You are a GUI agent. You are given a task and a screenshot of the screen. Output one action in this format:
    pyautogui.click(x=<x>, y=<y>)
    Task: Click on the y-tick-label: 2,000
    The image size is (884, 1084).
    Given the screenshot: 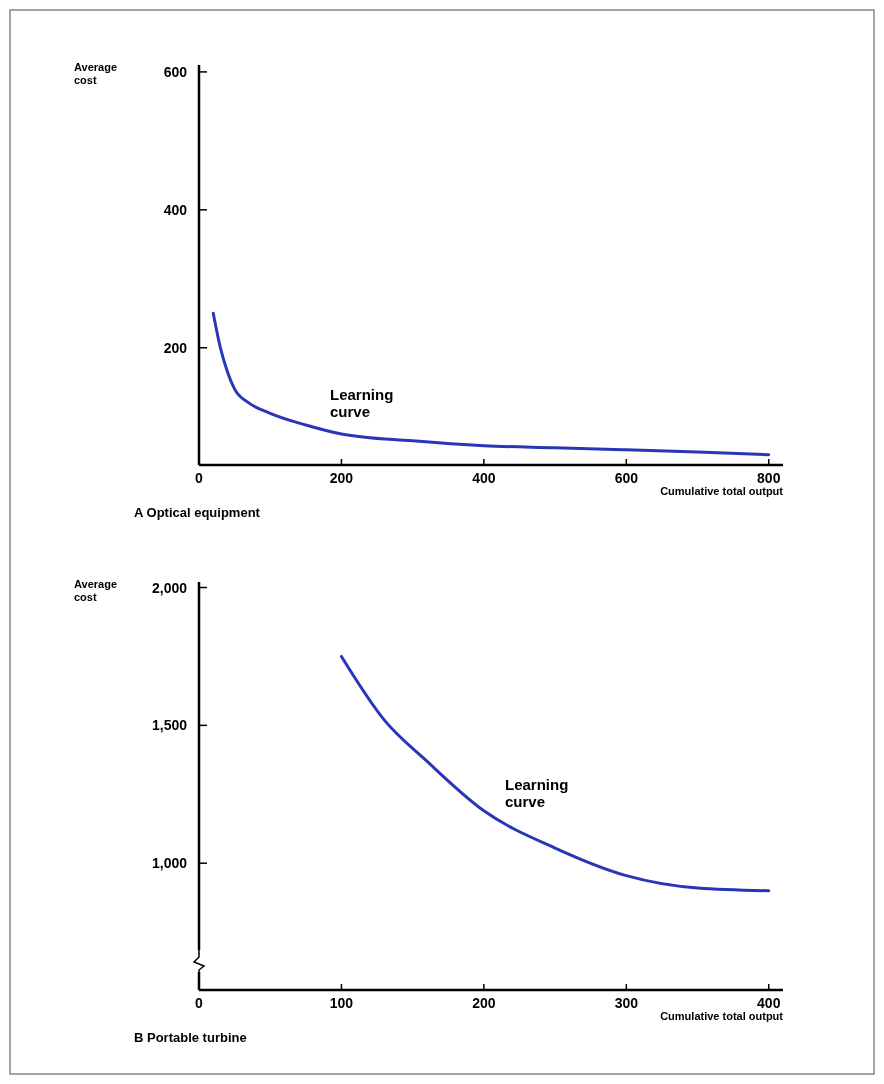 What is the action you would take?
    pyautogui.click(x=169, y=587)
    